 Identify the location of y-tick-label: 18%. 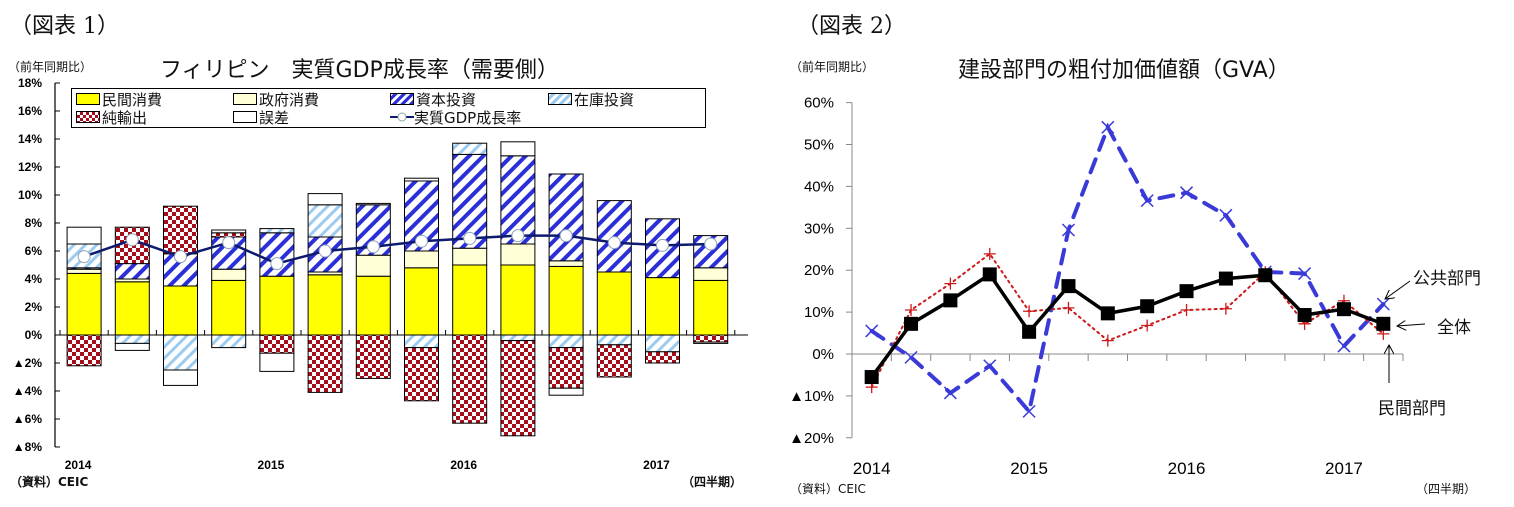
(30, 83).